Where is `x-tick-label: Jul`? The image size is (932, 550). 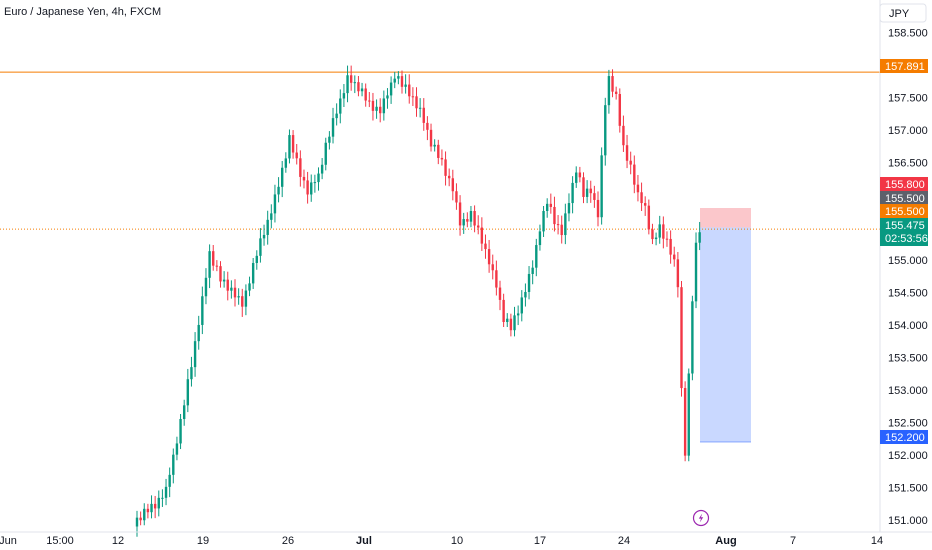
x-tick-label: Jul is located at coordinates (364, 541).